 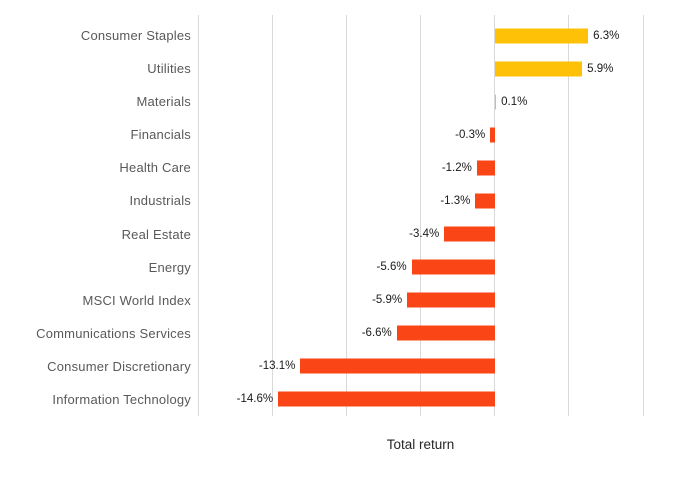 What do you see at coordinates (442, 134) in the screenshot?
I see `bar-track: -0.3%` at bounding box center [442, 134].